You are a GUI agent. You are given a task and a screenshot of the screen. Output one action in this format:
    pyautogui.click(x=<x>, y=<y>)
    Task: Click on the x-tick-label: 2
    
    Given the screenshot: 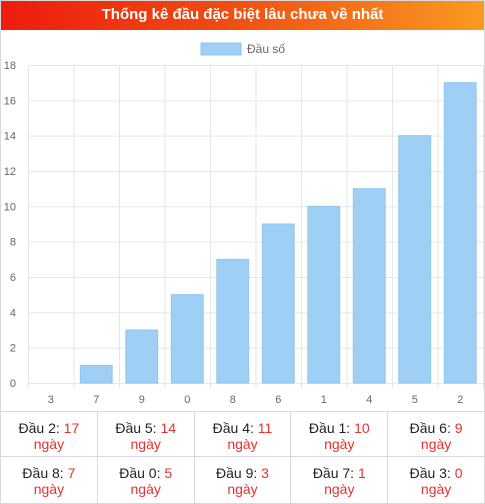 What is the action you would take?
    pyautogui.click(x=460, y=400)
    